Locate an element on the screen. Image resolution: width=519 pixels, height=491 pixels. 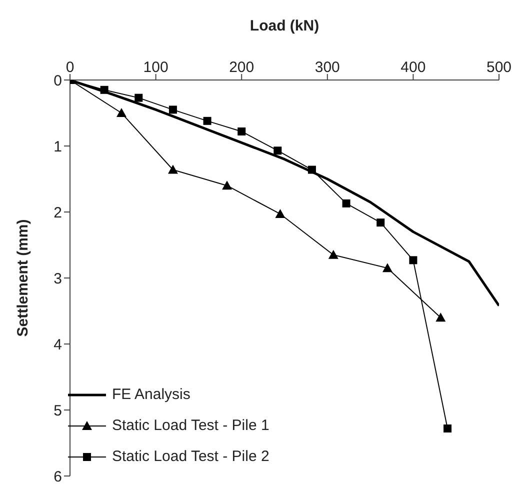
y-tick-label: 0 is located at coordinates (58, 81).